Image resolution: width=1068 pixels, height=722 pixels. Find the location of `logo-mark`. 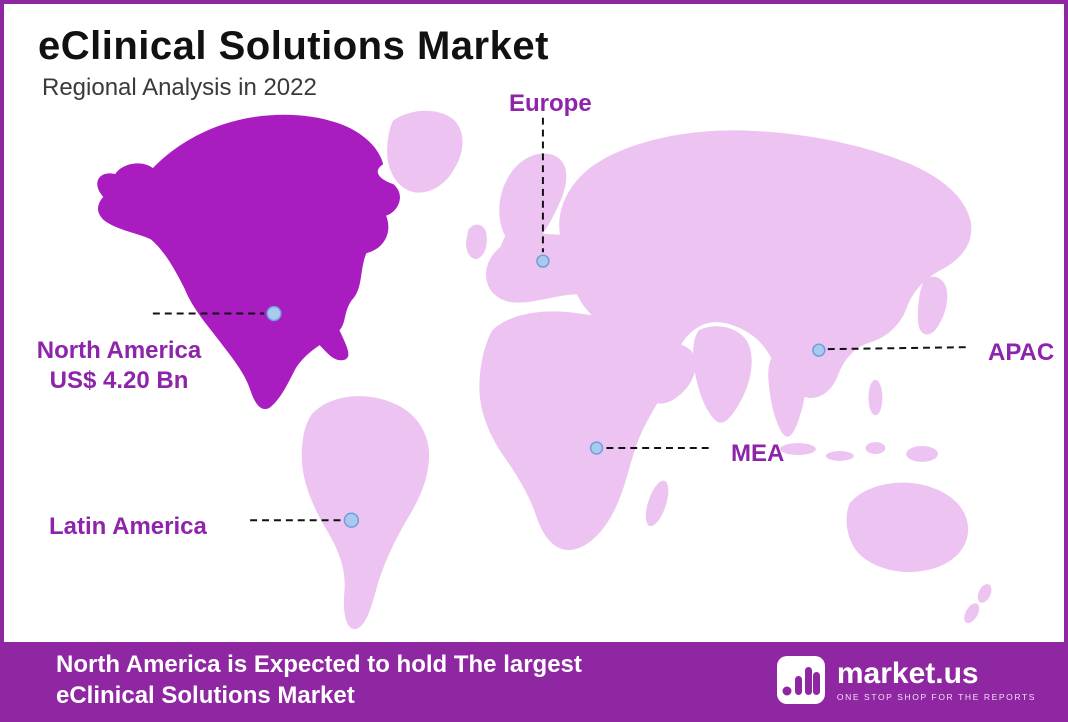

logo-mark is located at coordinates (801, 681).